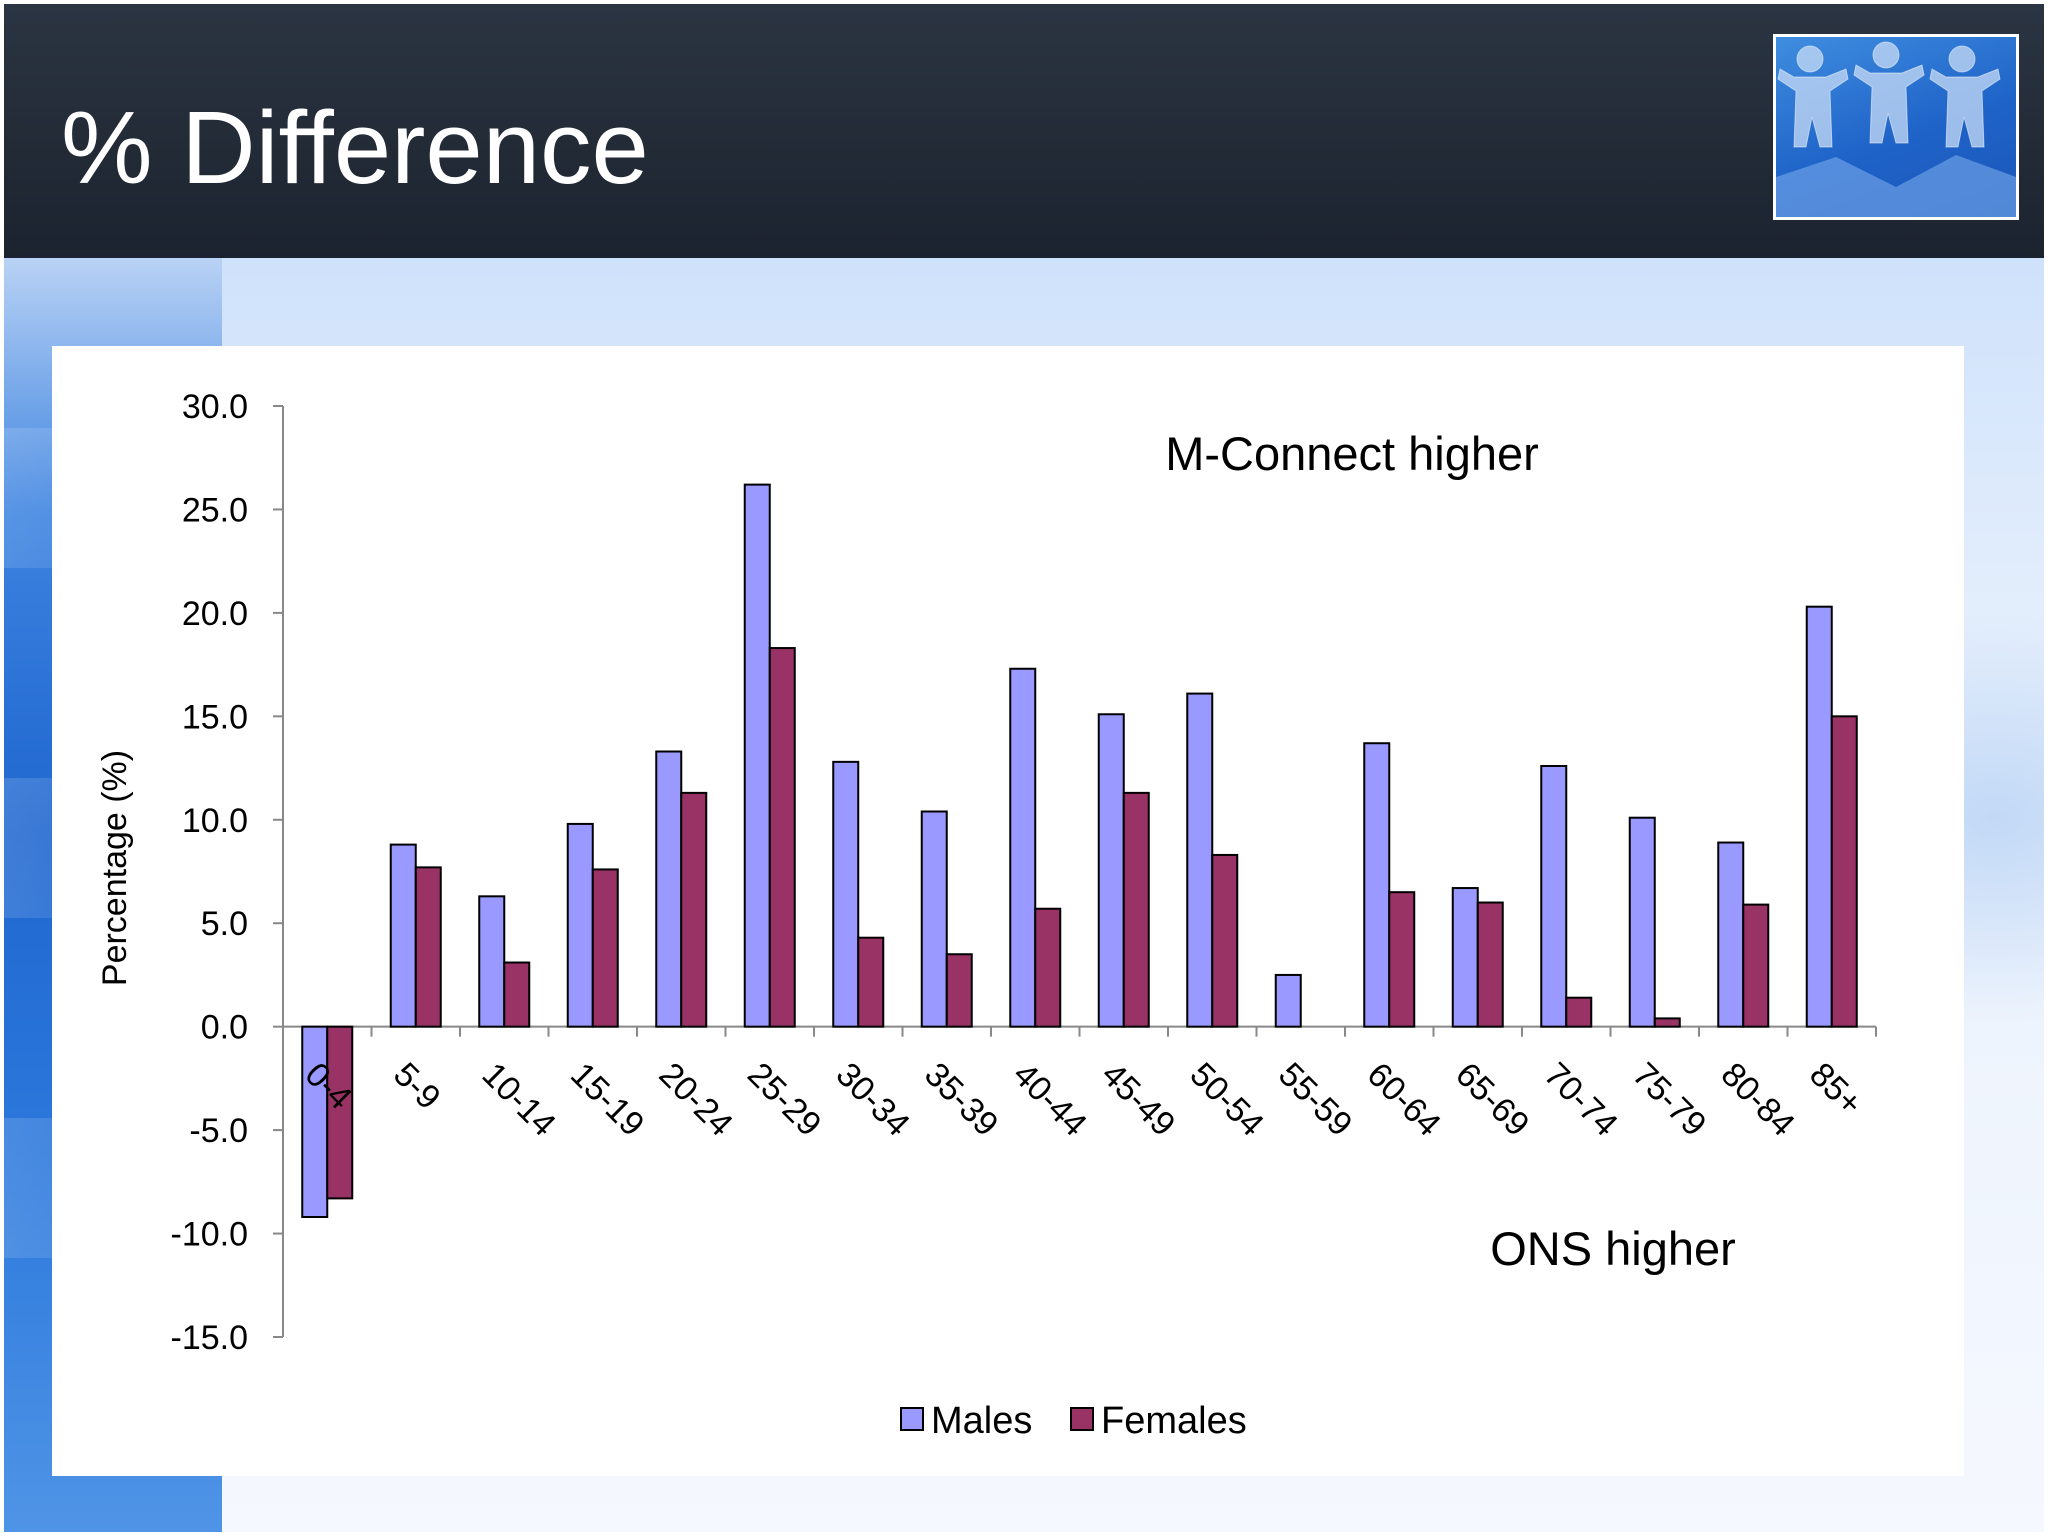  I want to click on x-tick-label: 60-64, so click(1404, 1099).